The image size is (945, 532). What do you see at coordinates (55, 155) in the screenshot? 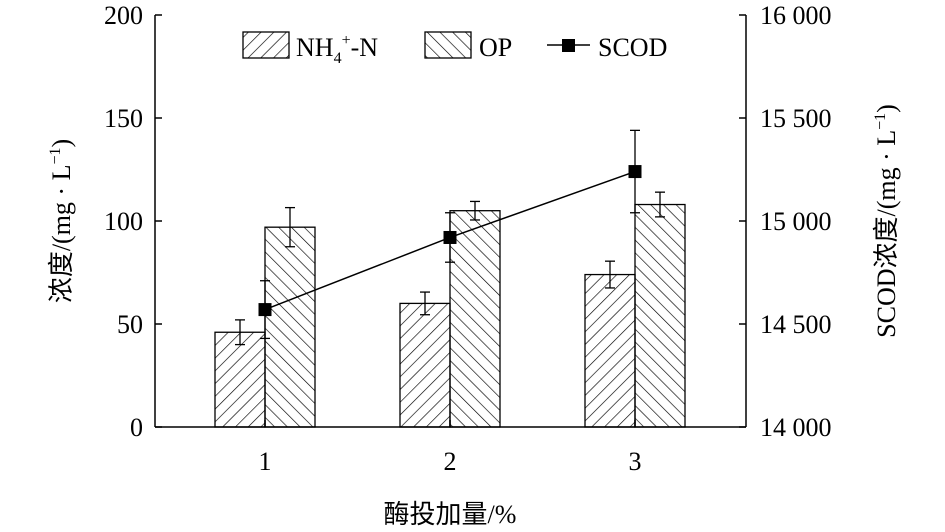
I see `left-axis-label-sup: −1` at bounding box center [55, 155].